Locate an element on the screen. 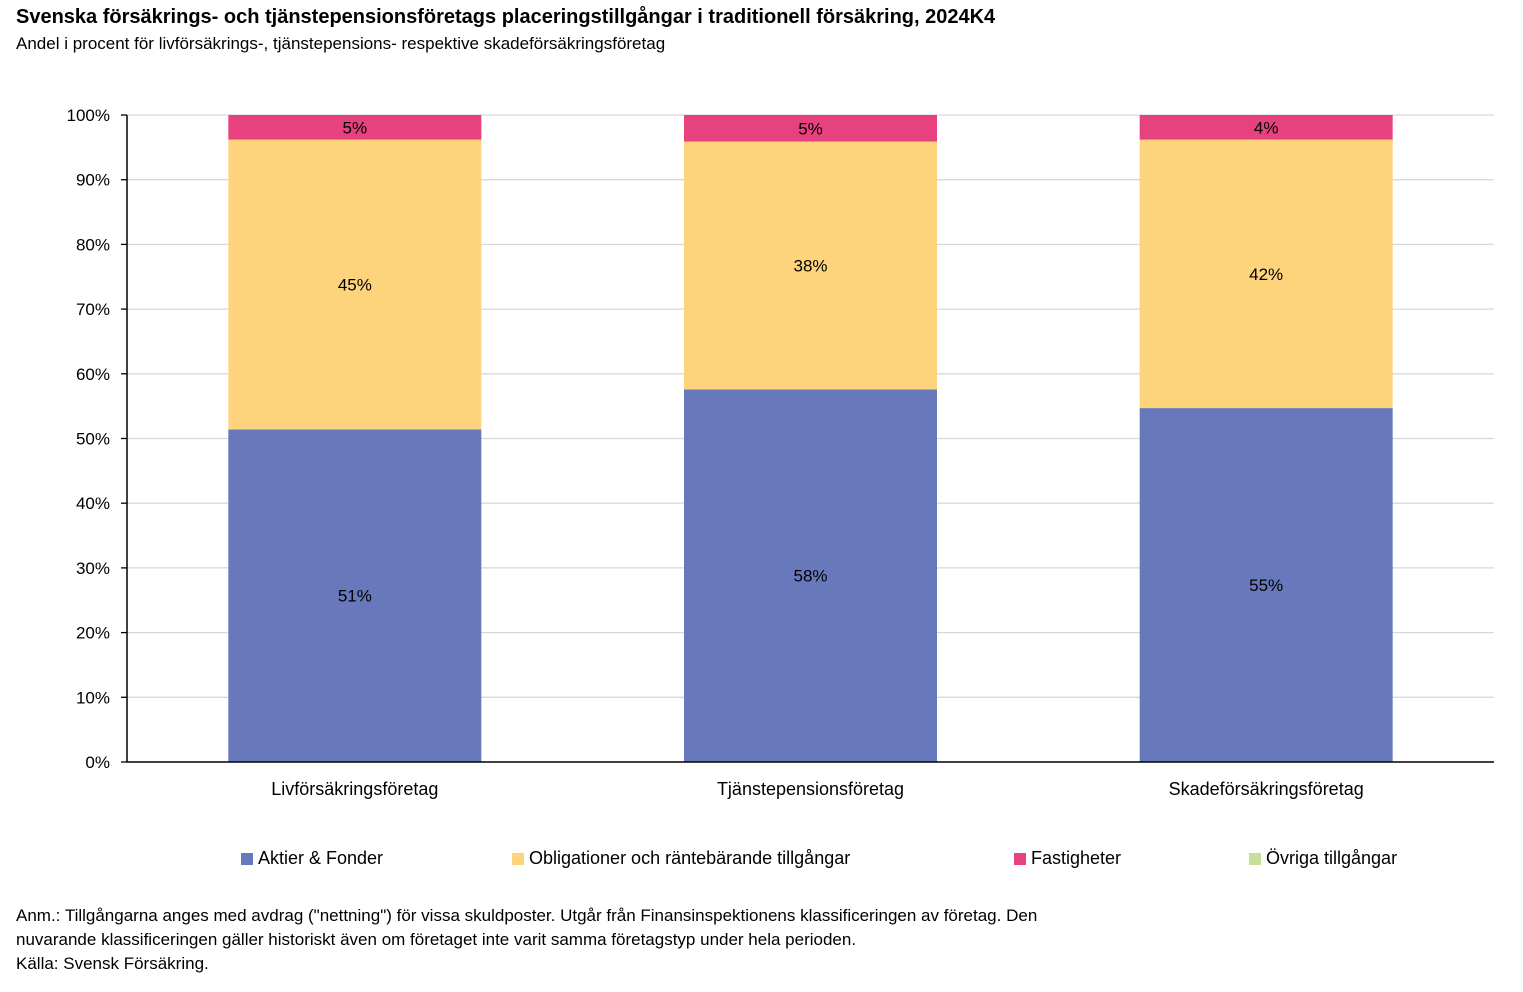 Image resolution: width=1523 pixels, height=992 pixels. x-tick-label: Skadeförsäkringsföretag is located at coordinates (1266, 789).